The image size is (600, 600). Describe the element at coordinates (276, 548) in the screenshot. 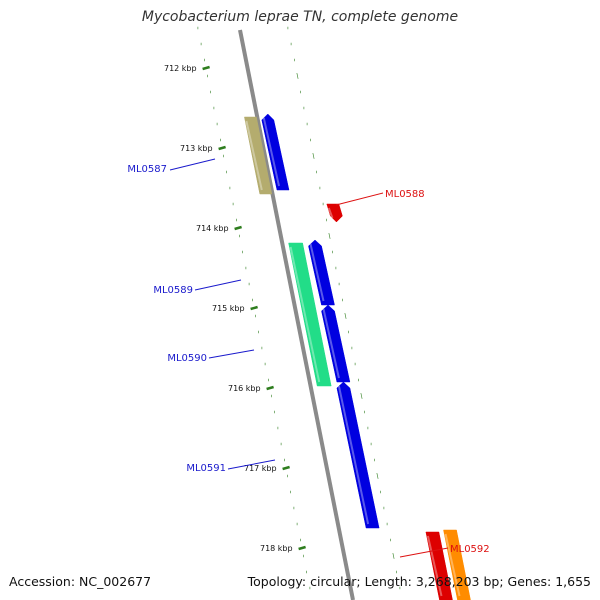

I see `kbp-tick-label: 718 kbp` at that location.